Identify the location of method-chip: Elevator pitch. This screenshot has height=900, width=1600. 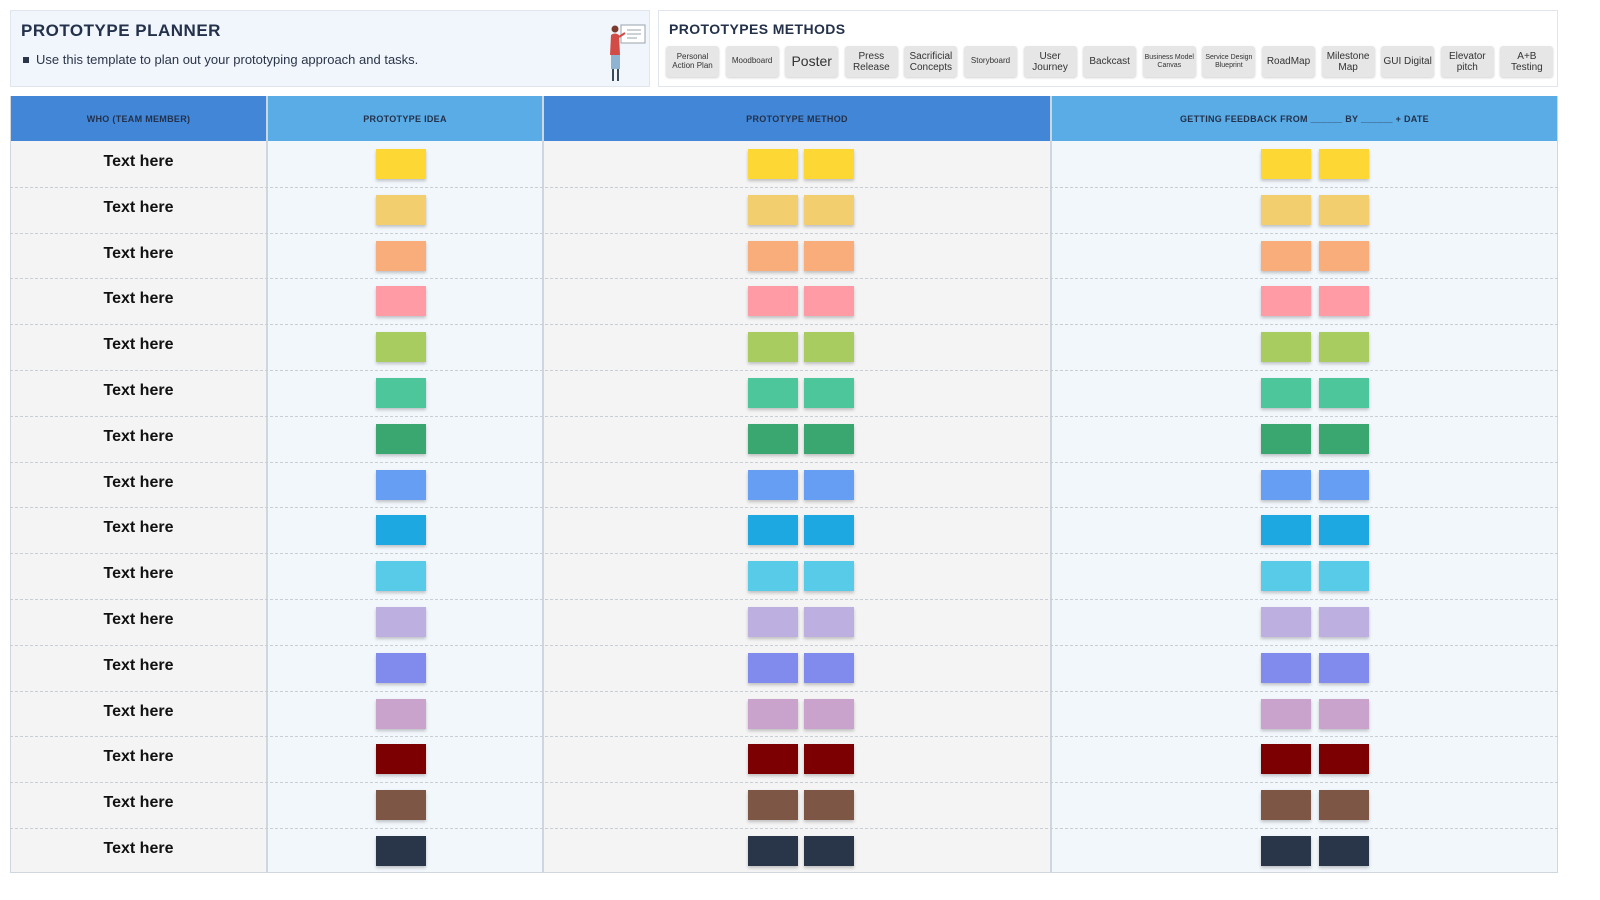
(1467, 61).